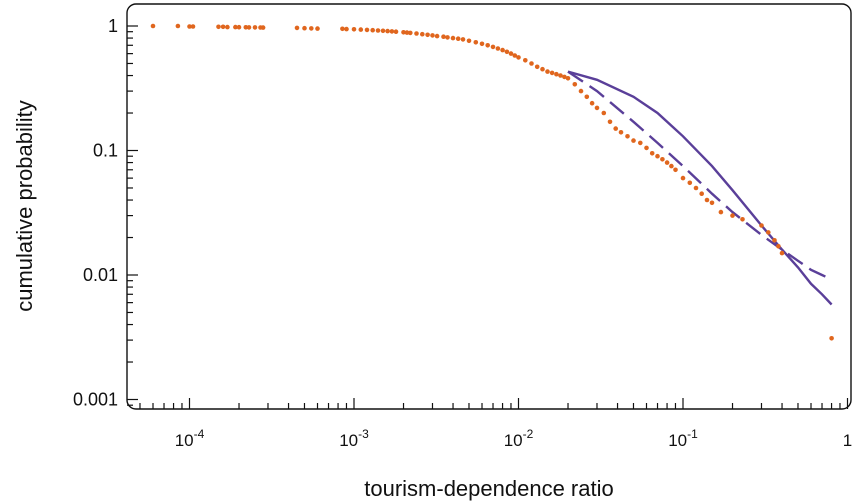 Image resolution: width=857 pixels, height=503 pixels. Describe the element at coordinates (100, 275) in the screenshot. I see `y-tick-label: 0.01` at that location.